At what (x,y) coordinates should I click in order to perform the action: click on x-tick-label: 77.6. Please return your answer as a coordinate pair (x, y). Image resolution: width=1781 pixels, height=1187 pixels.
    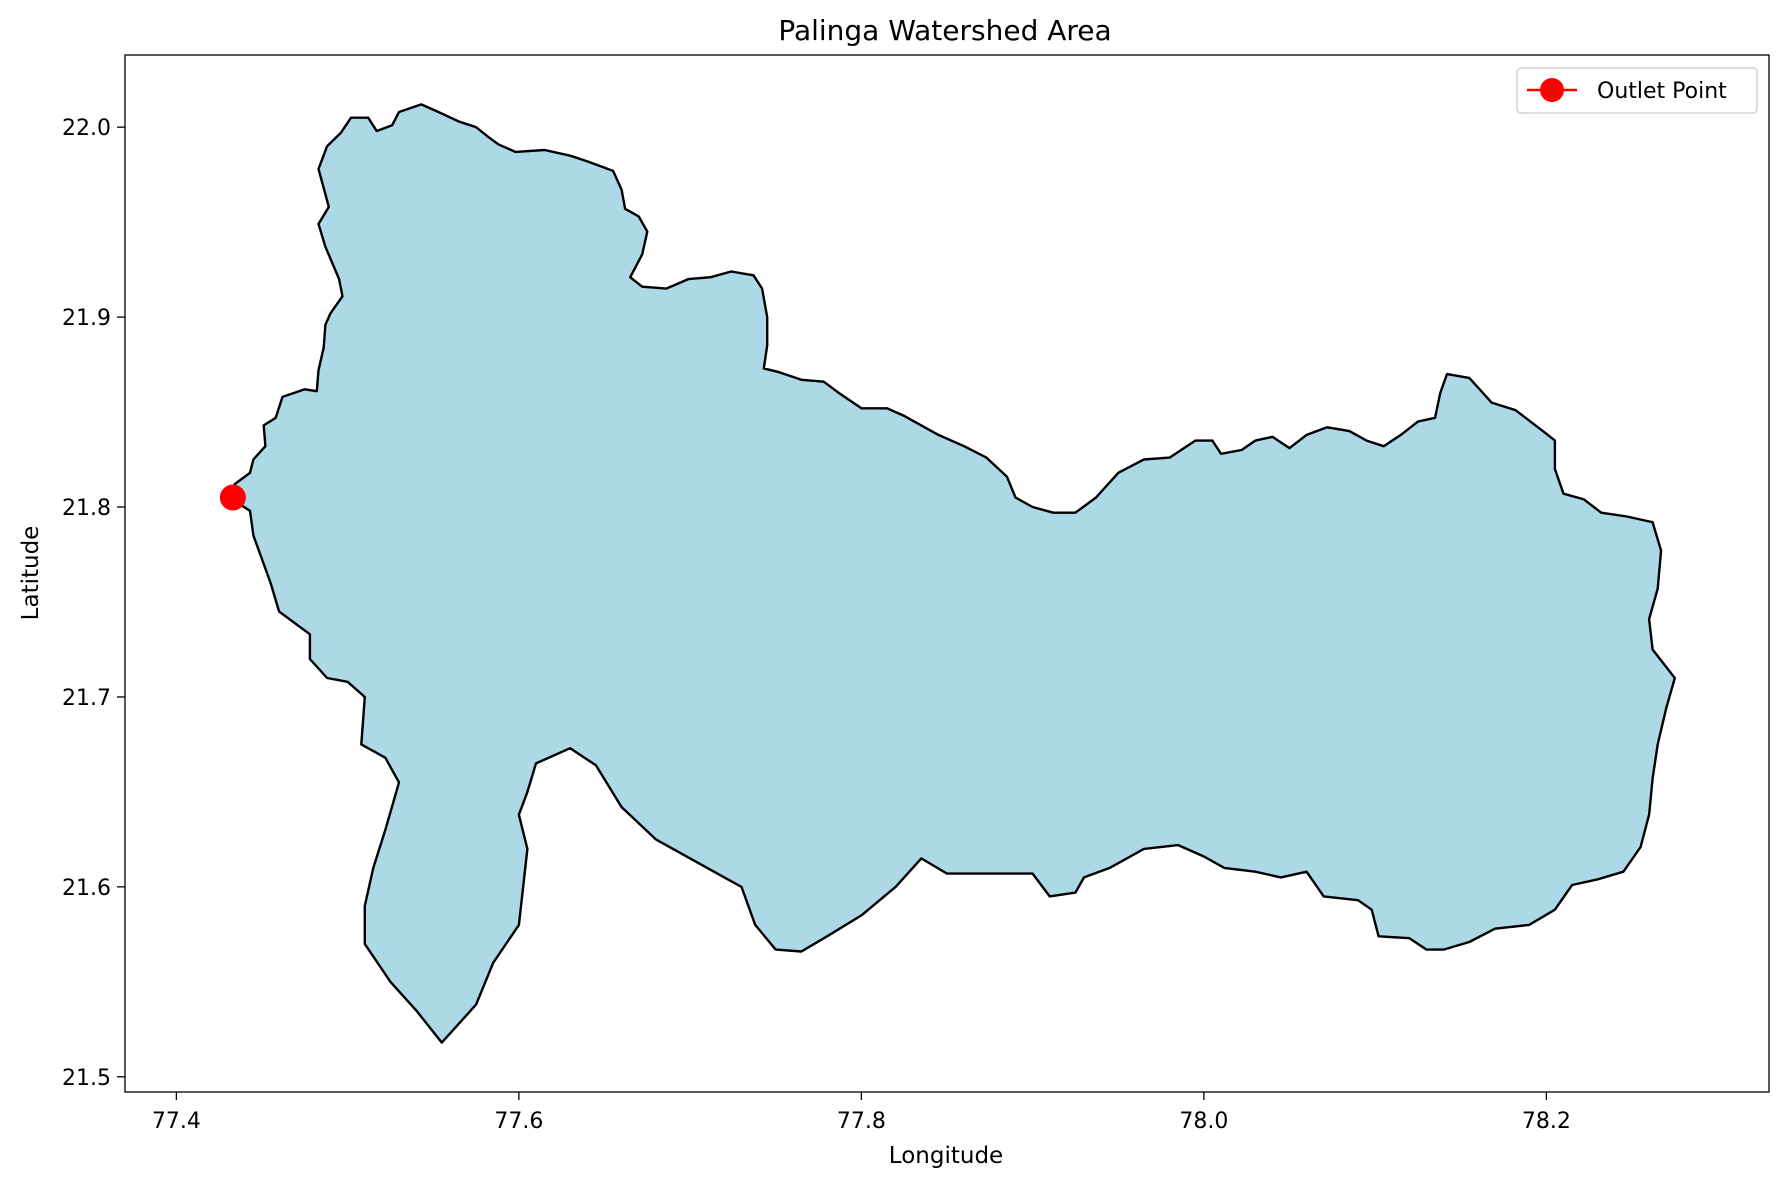
    Looking at the image, I should click on (518, 1121).